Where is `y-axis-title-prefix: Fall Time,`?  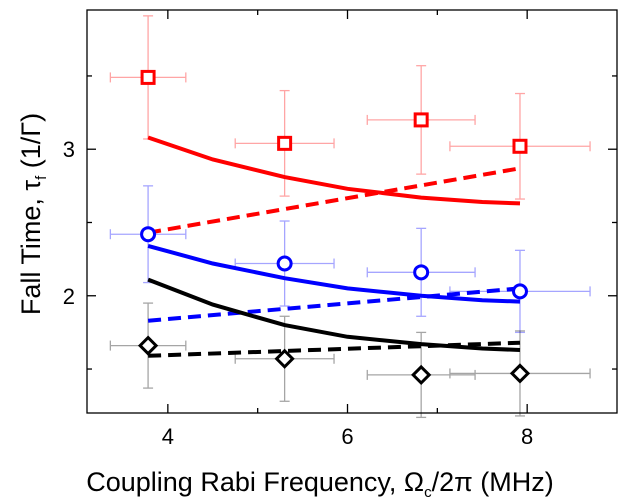 y-axis-title-prefix: Fall Time, is located at coordinates (31, 253).